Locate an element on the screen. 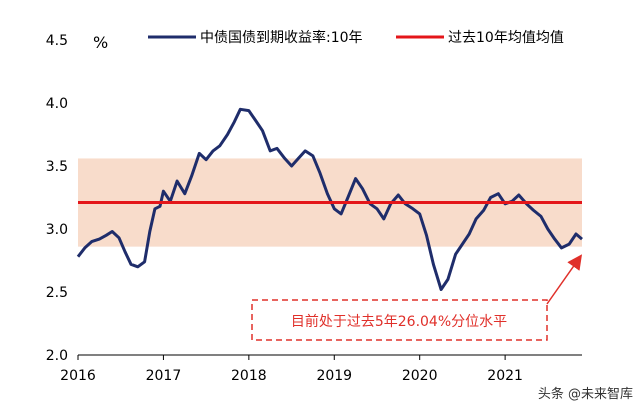  x-tick-label: 2021 is located at coordinates (505, 376).